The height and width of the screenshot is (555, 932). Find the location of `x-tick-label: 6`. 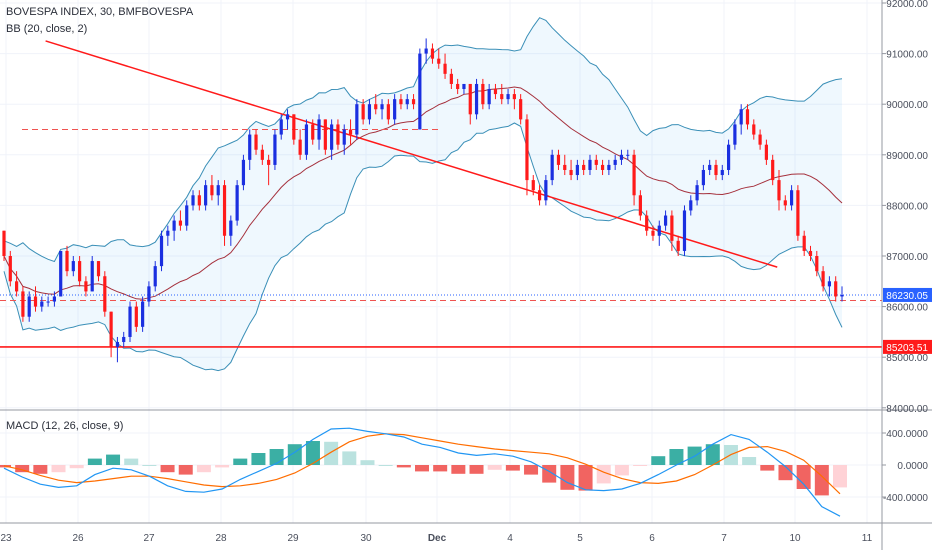

x-tick-label: 6 is located at coordinates (652, 538).